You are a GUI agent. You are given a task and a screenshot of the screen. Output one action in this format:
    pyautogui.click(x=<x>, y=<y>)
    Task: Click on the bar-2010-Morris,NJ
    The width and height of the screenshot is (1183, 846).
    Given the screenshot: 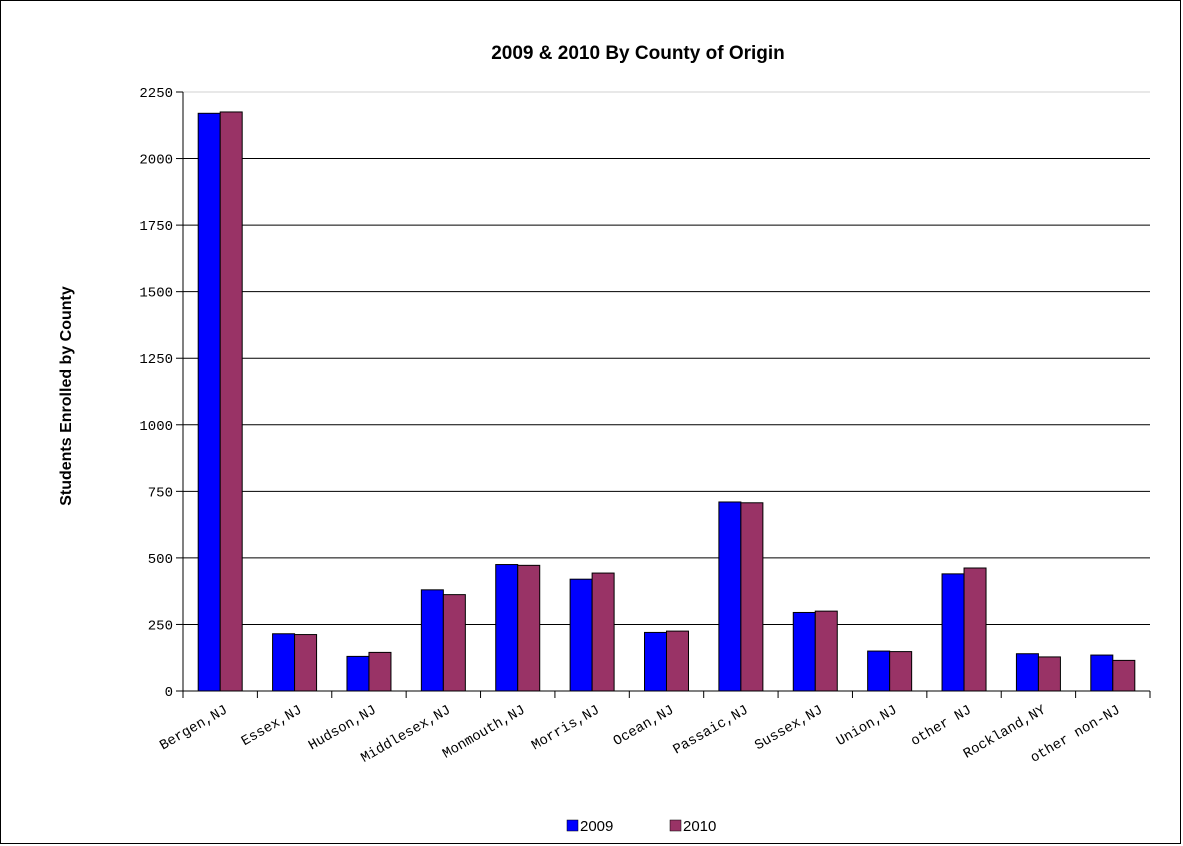 What is the action you would take?
    pyautogui.click(x=603, y=632)
    